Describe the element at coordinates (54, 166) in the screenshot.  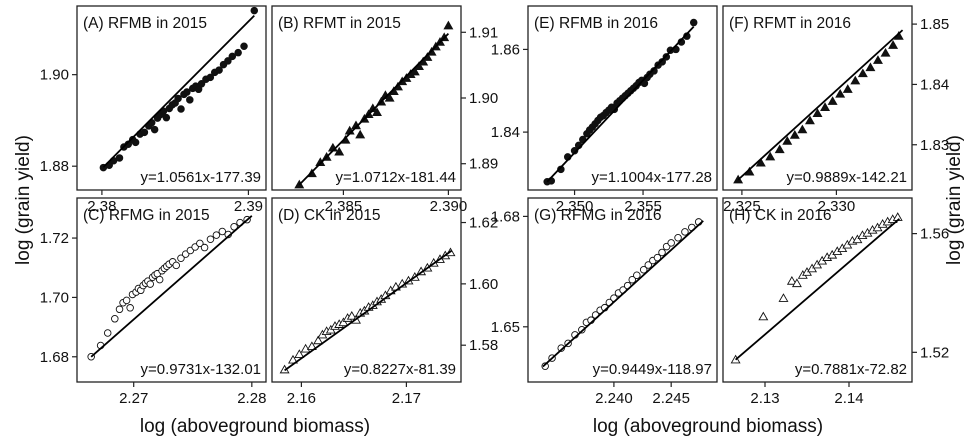
I see `y-tick-label: 1.88` at that location.